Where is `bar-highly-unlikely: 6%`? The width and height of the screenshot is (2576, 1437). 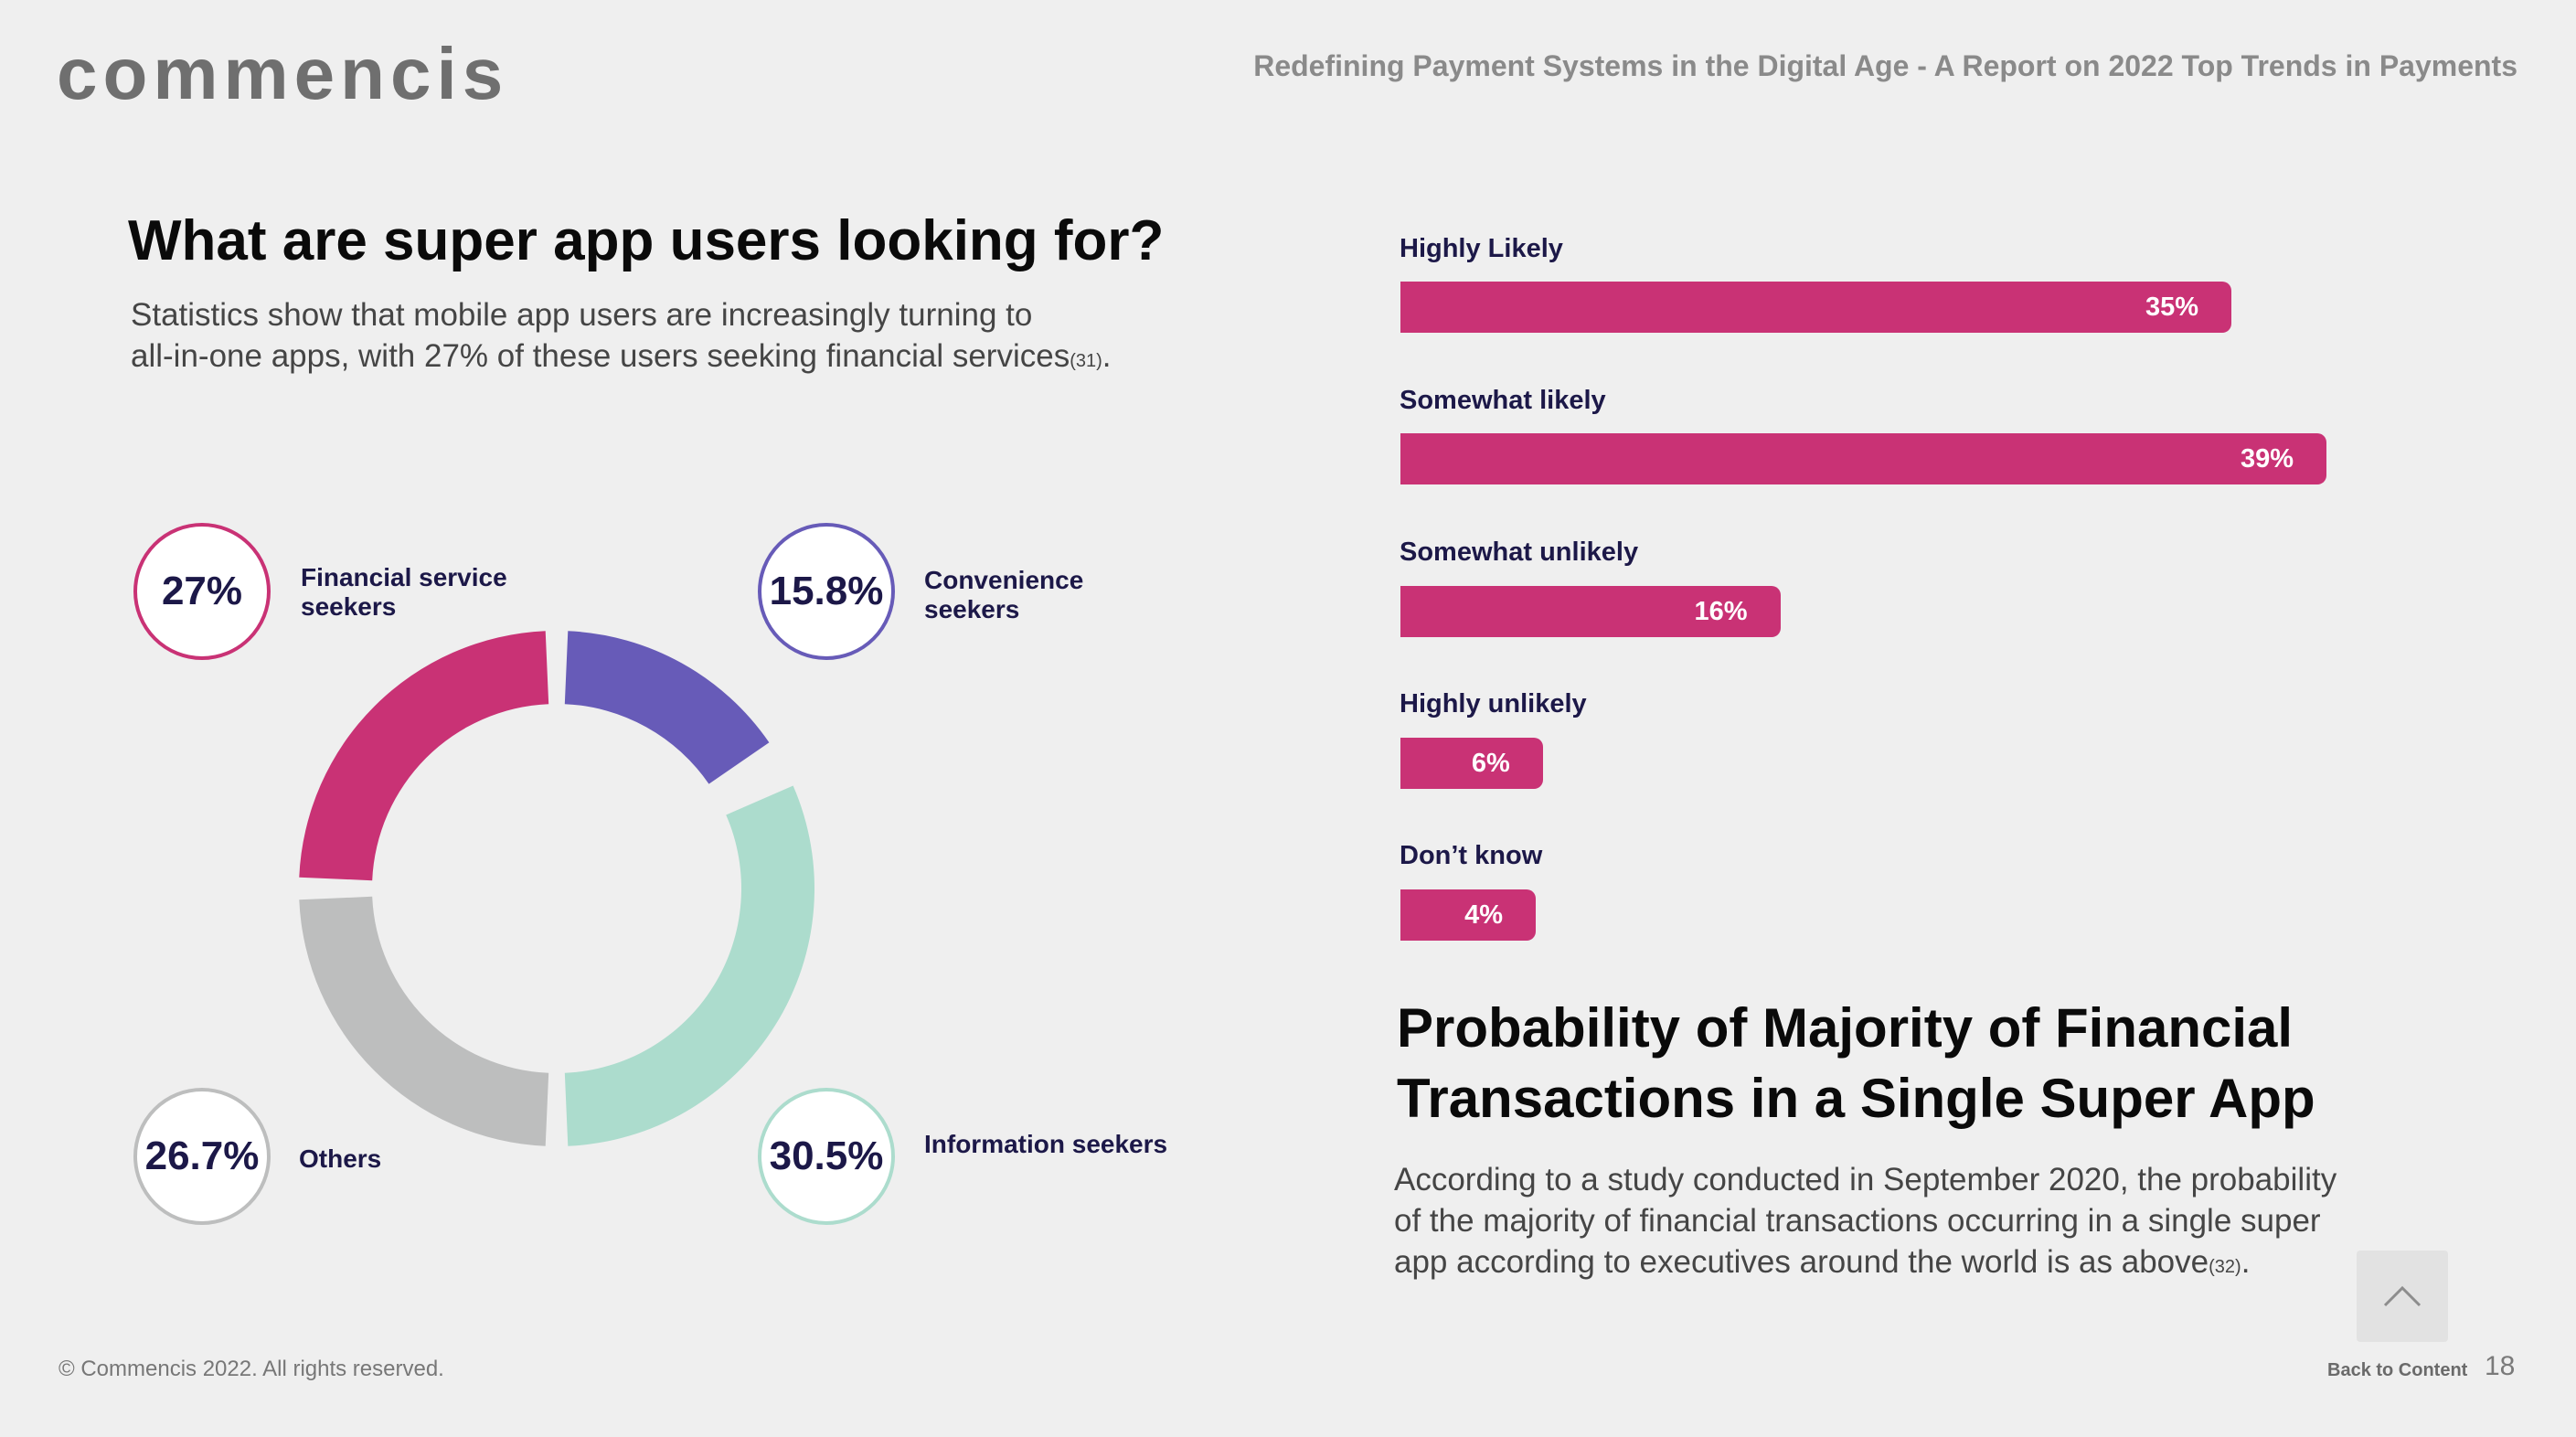 bar-highly-unlikely: 6% is located at coordinates (1472, 763).